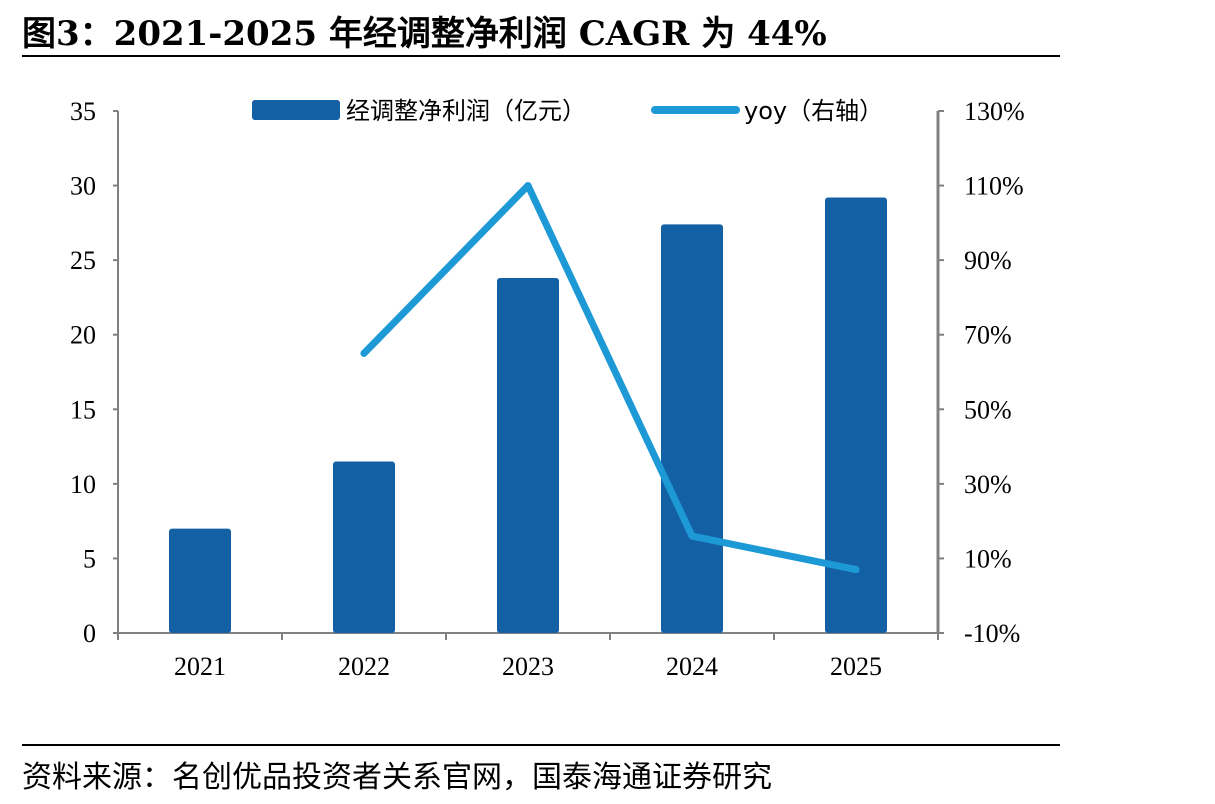  I want to click on x-axis-tick-label: 2025, so click(856, 666).